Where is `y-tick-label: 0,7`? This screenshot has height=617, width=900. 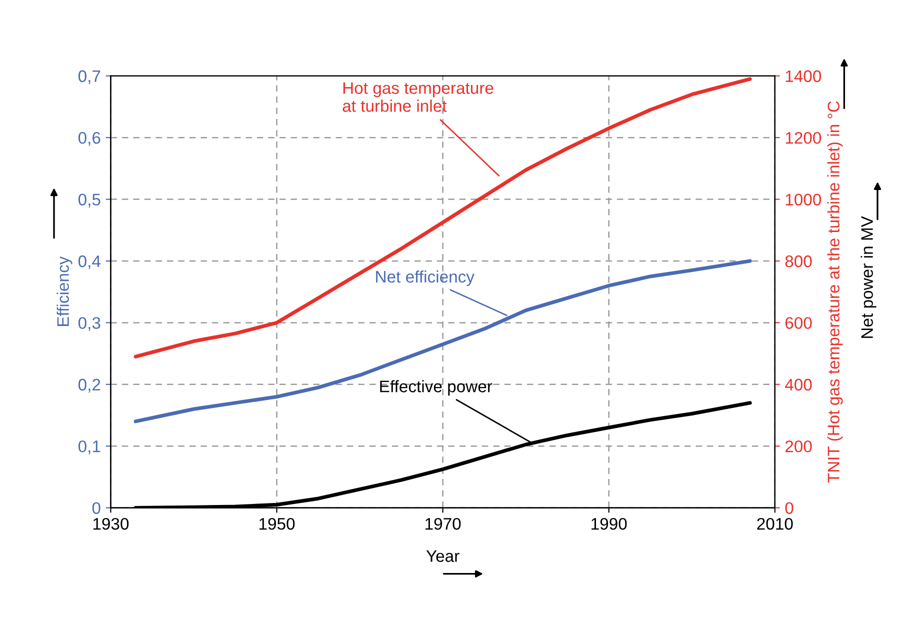
y-tick-label: 0,7 is located at coordinates (89, 77).